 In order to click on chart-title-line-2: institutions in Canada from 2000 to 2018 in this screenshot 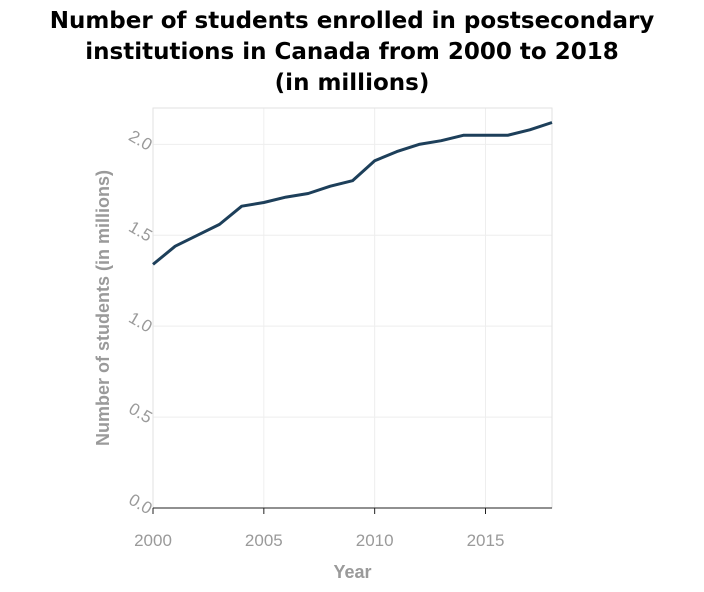, I will do `click(352, 52)`.